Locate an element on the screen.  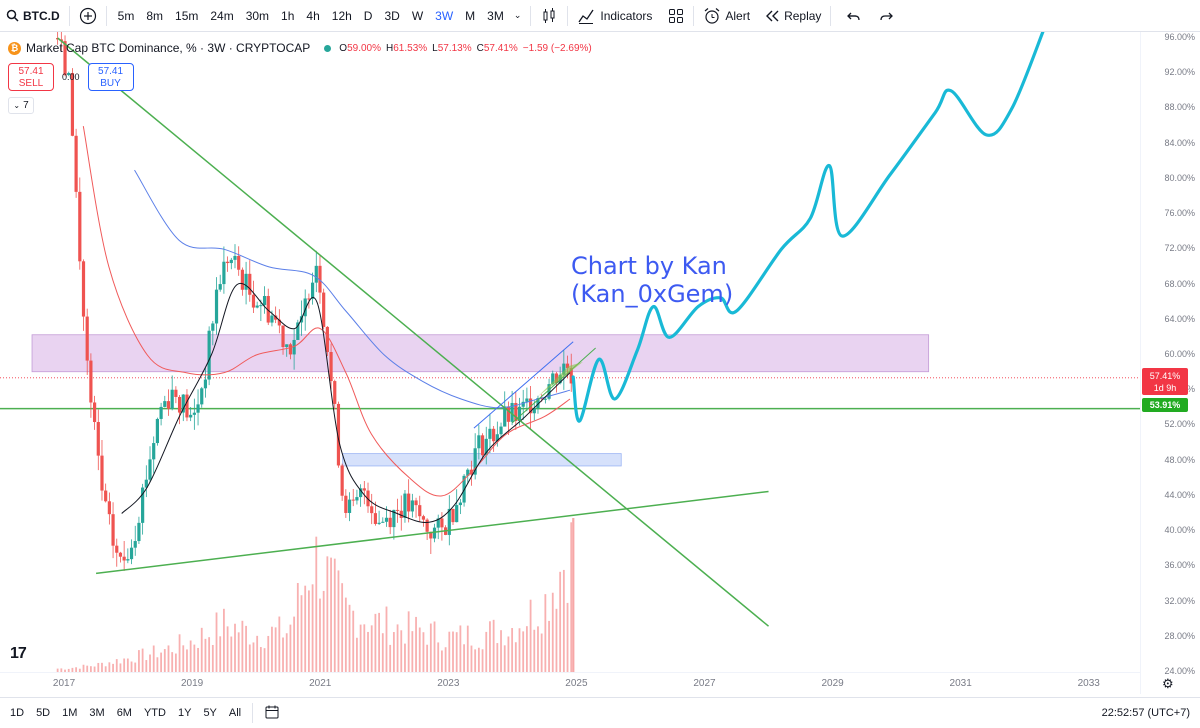
price-tick: 36.00% is located at coordinates (1179, 565).